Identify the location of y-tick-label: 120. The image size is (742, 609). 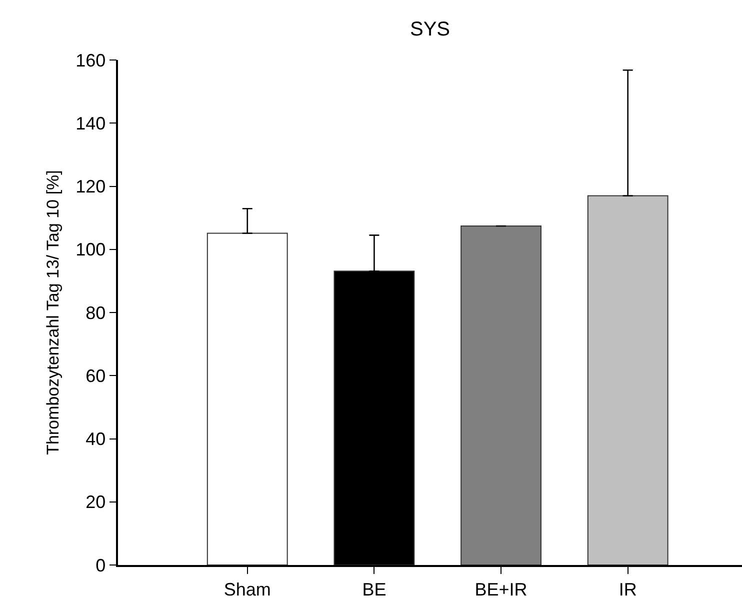
(91, 186).